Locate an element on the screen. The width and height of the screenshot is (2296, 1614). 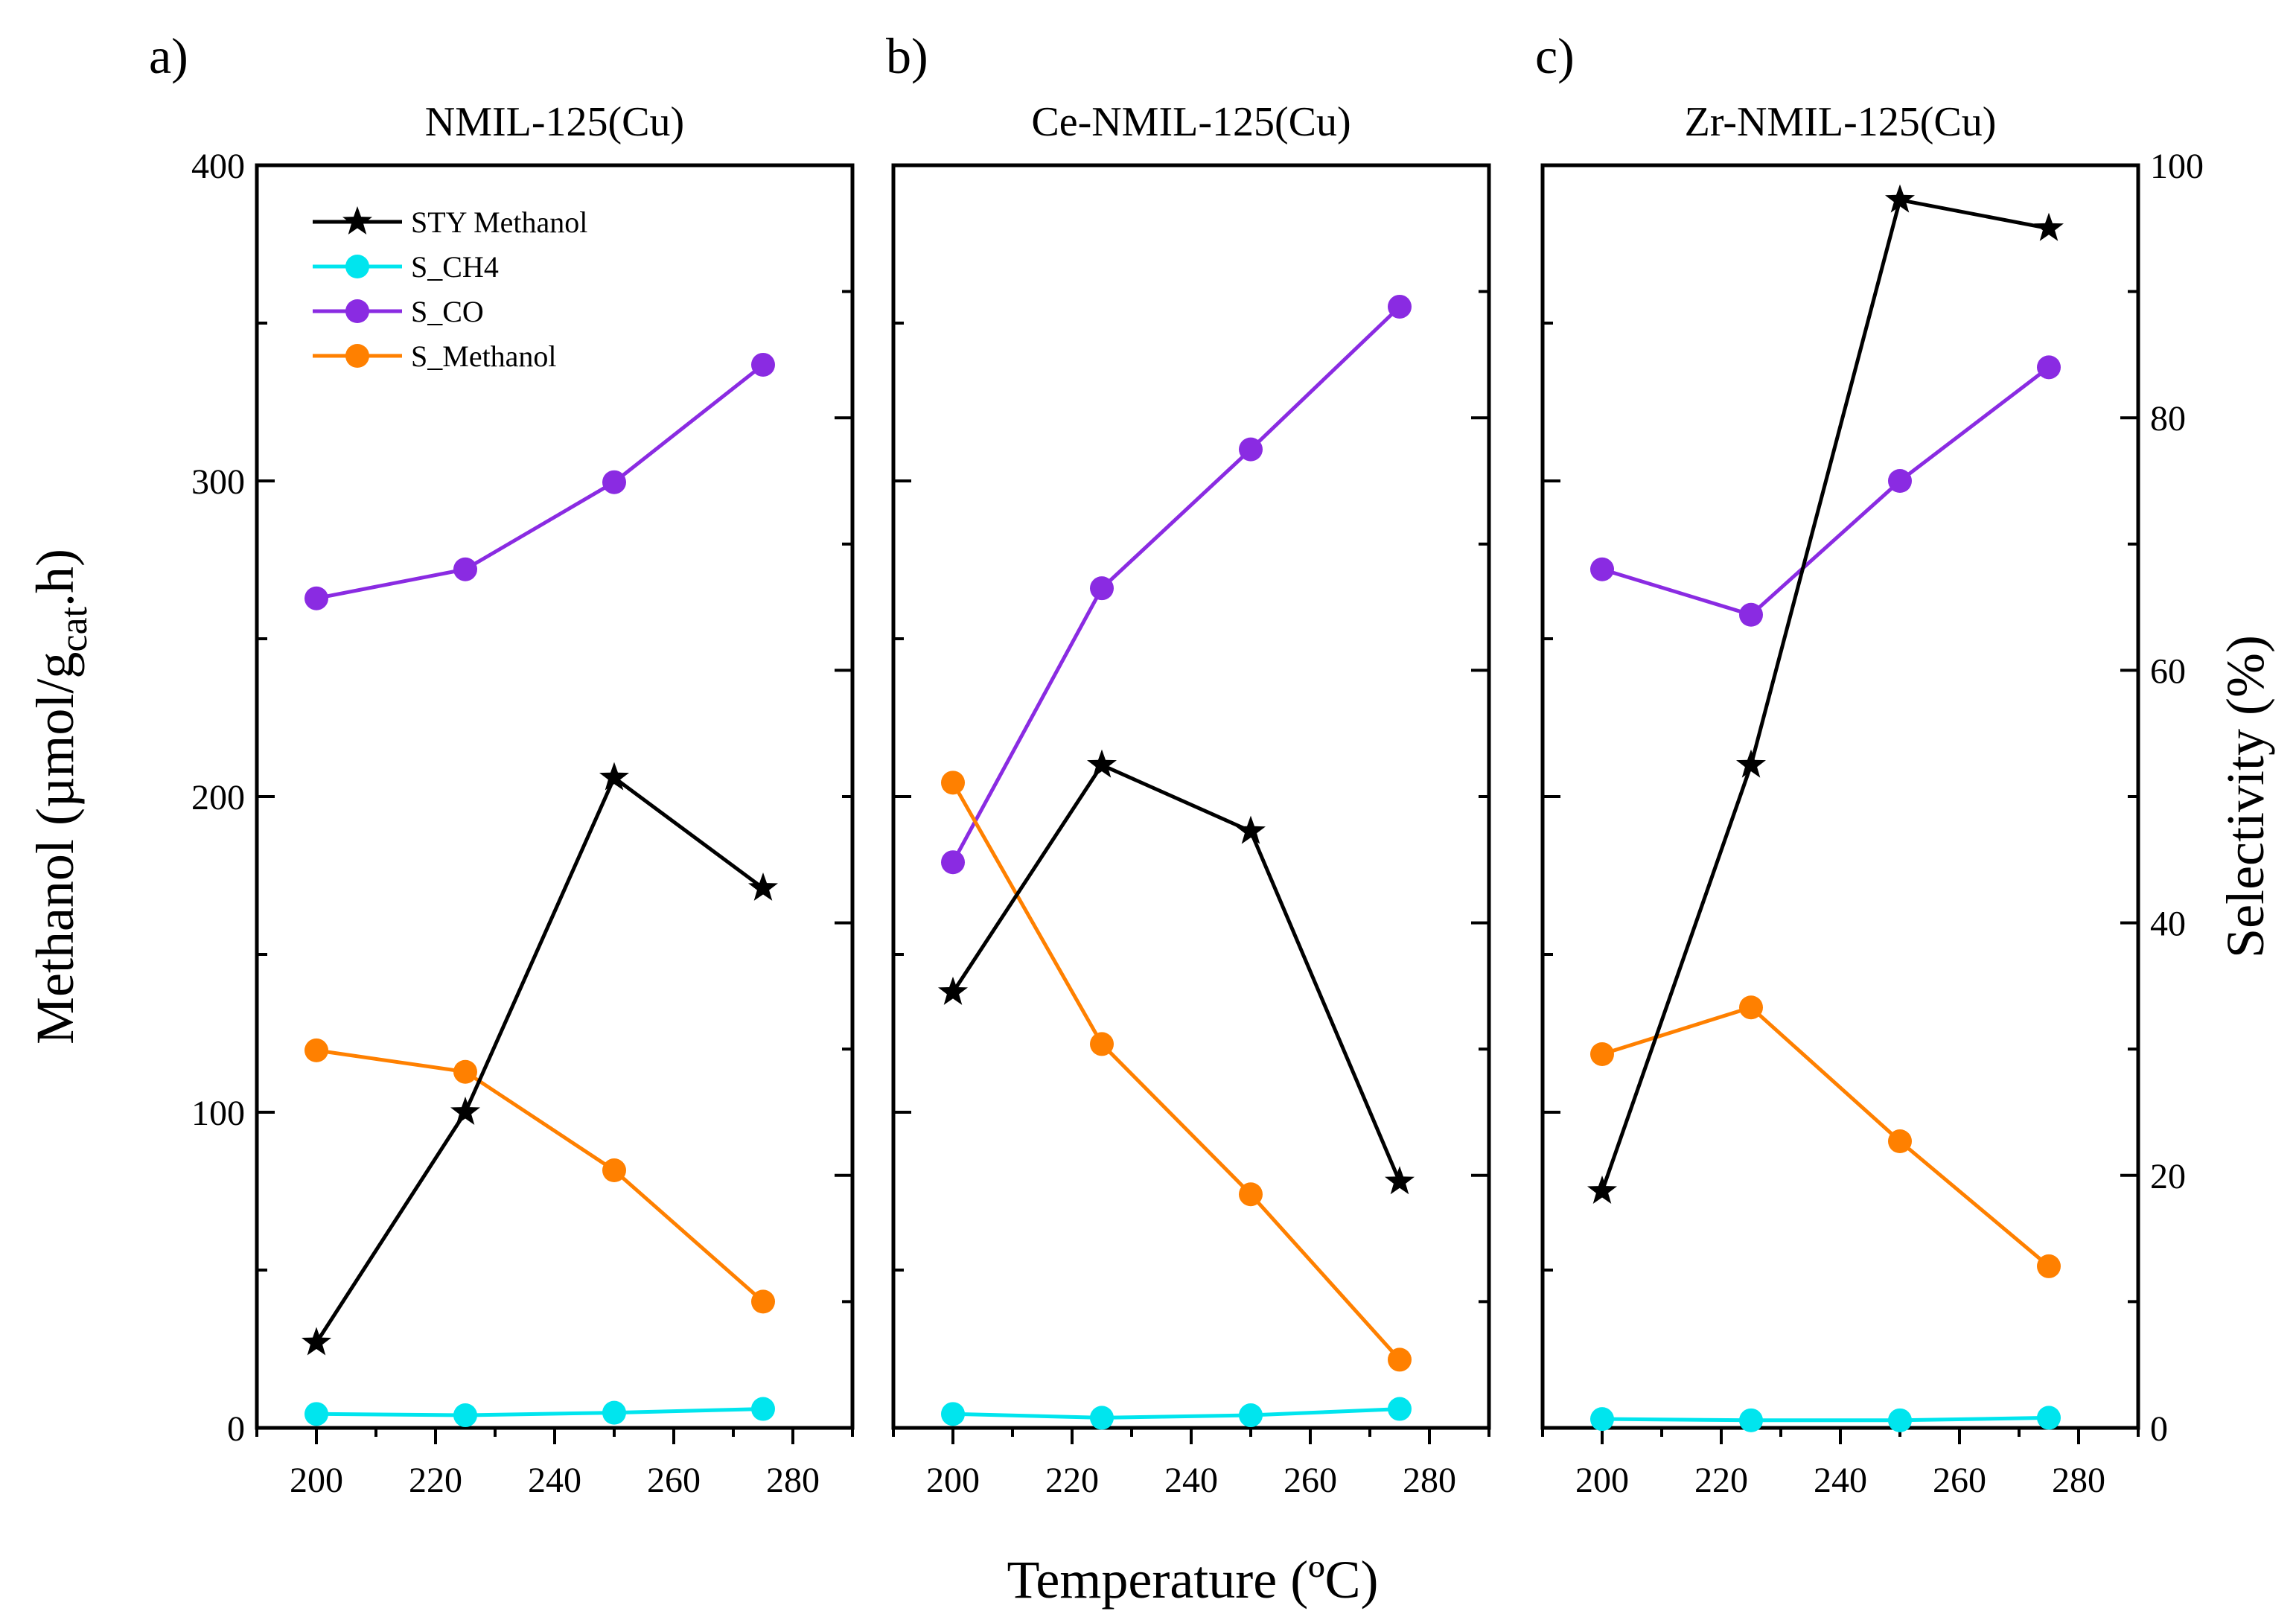
y-right-tick-label: 60 is located at coordinates (2168, 671).